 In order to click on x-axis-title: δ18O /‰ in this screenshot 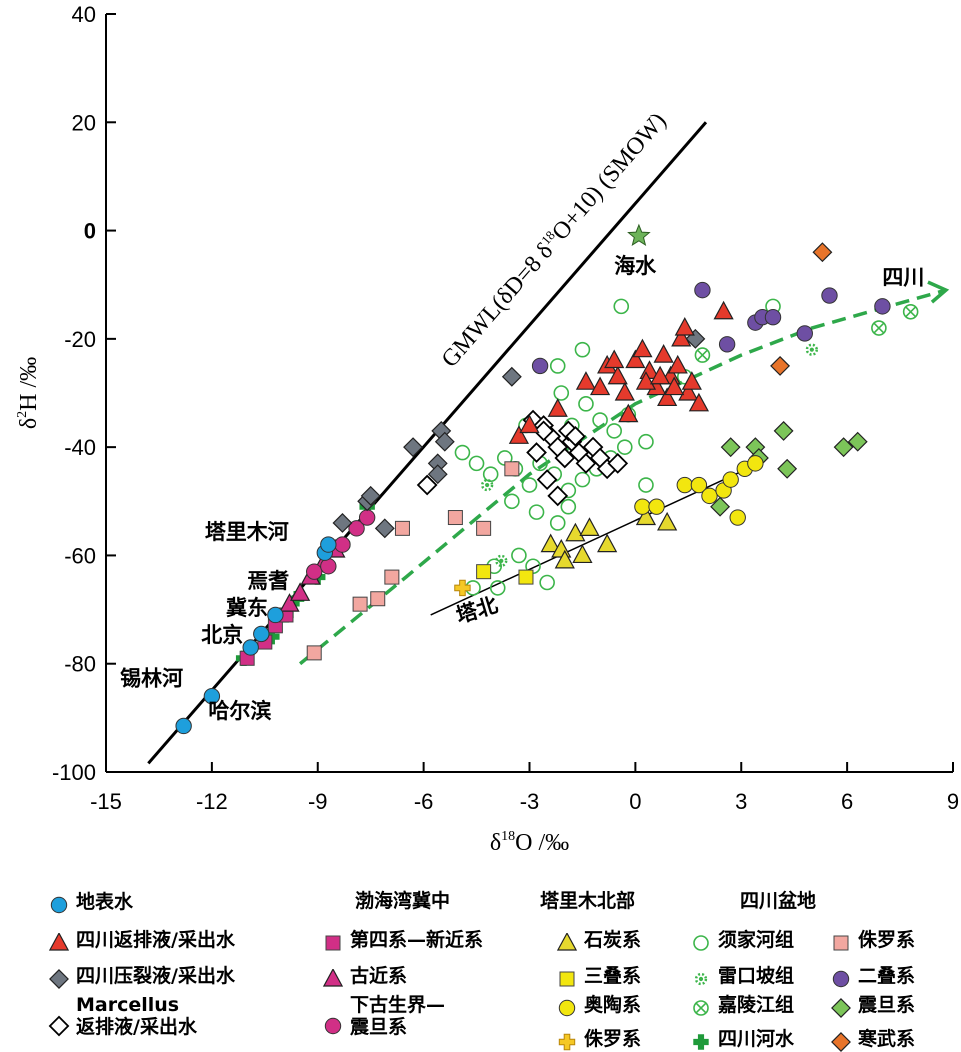, I will do `click(529, 842)`.